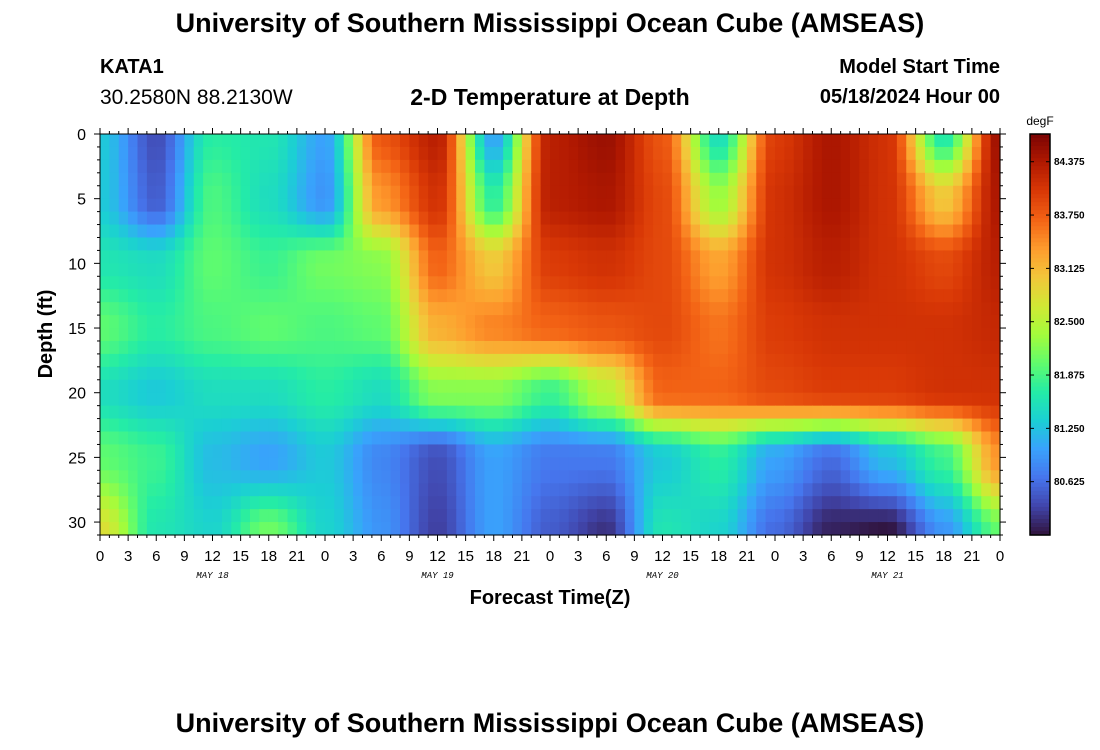  I want to click on x-tick-label: 0, so click(325, 556).